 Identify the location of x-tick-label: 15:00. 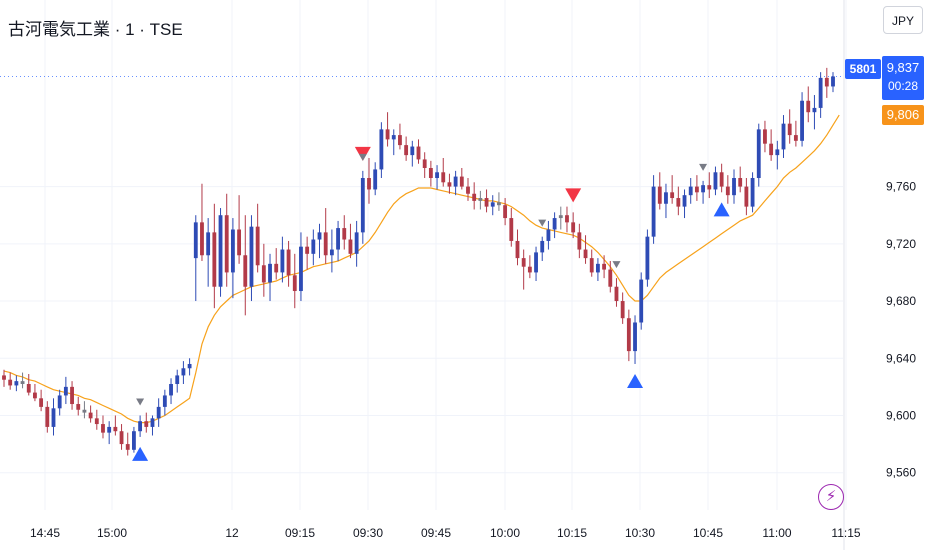
(112, 533).